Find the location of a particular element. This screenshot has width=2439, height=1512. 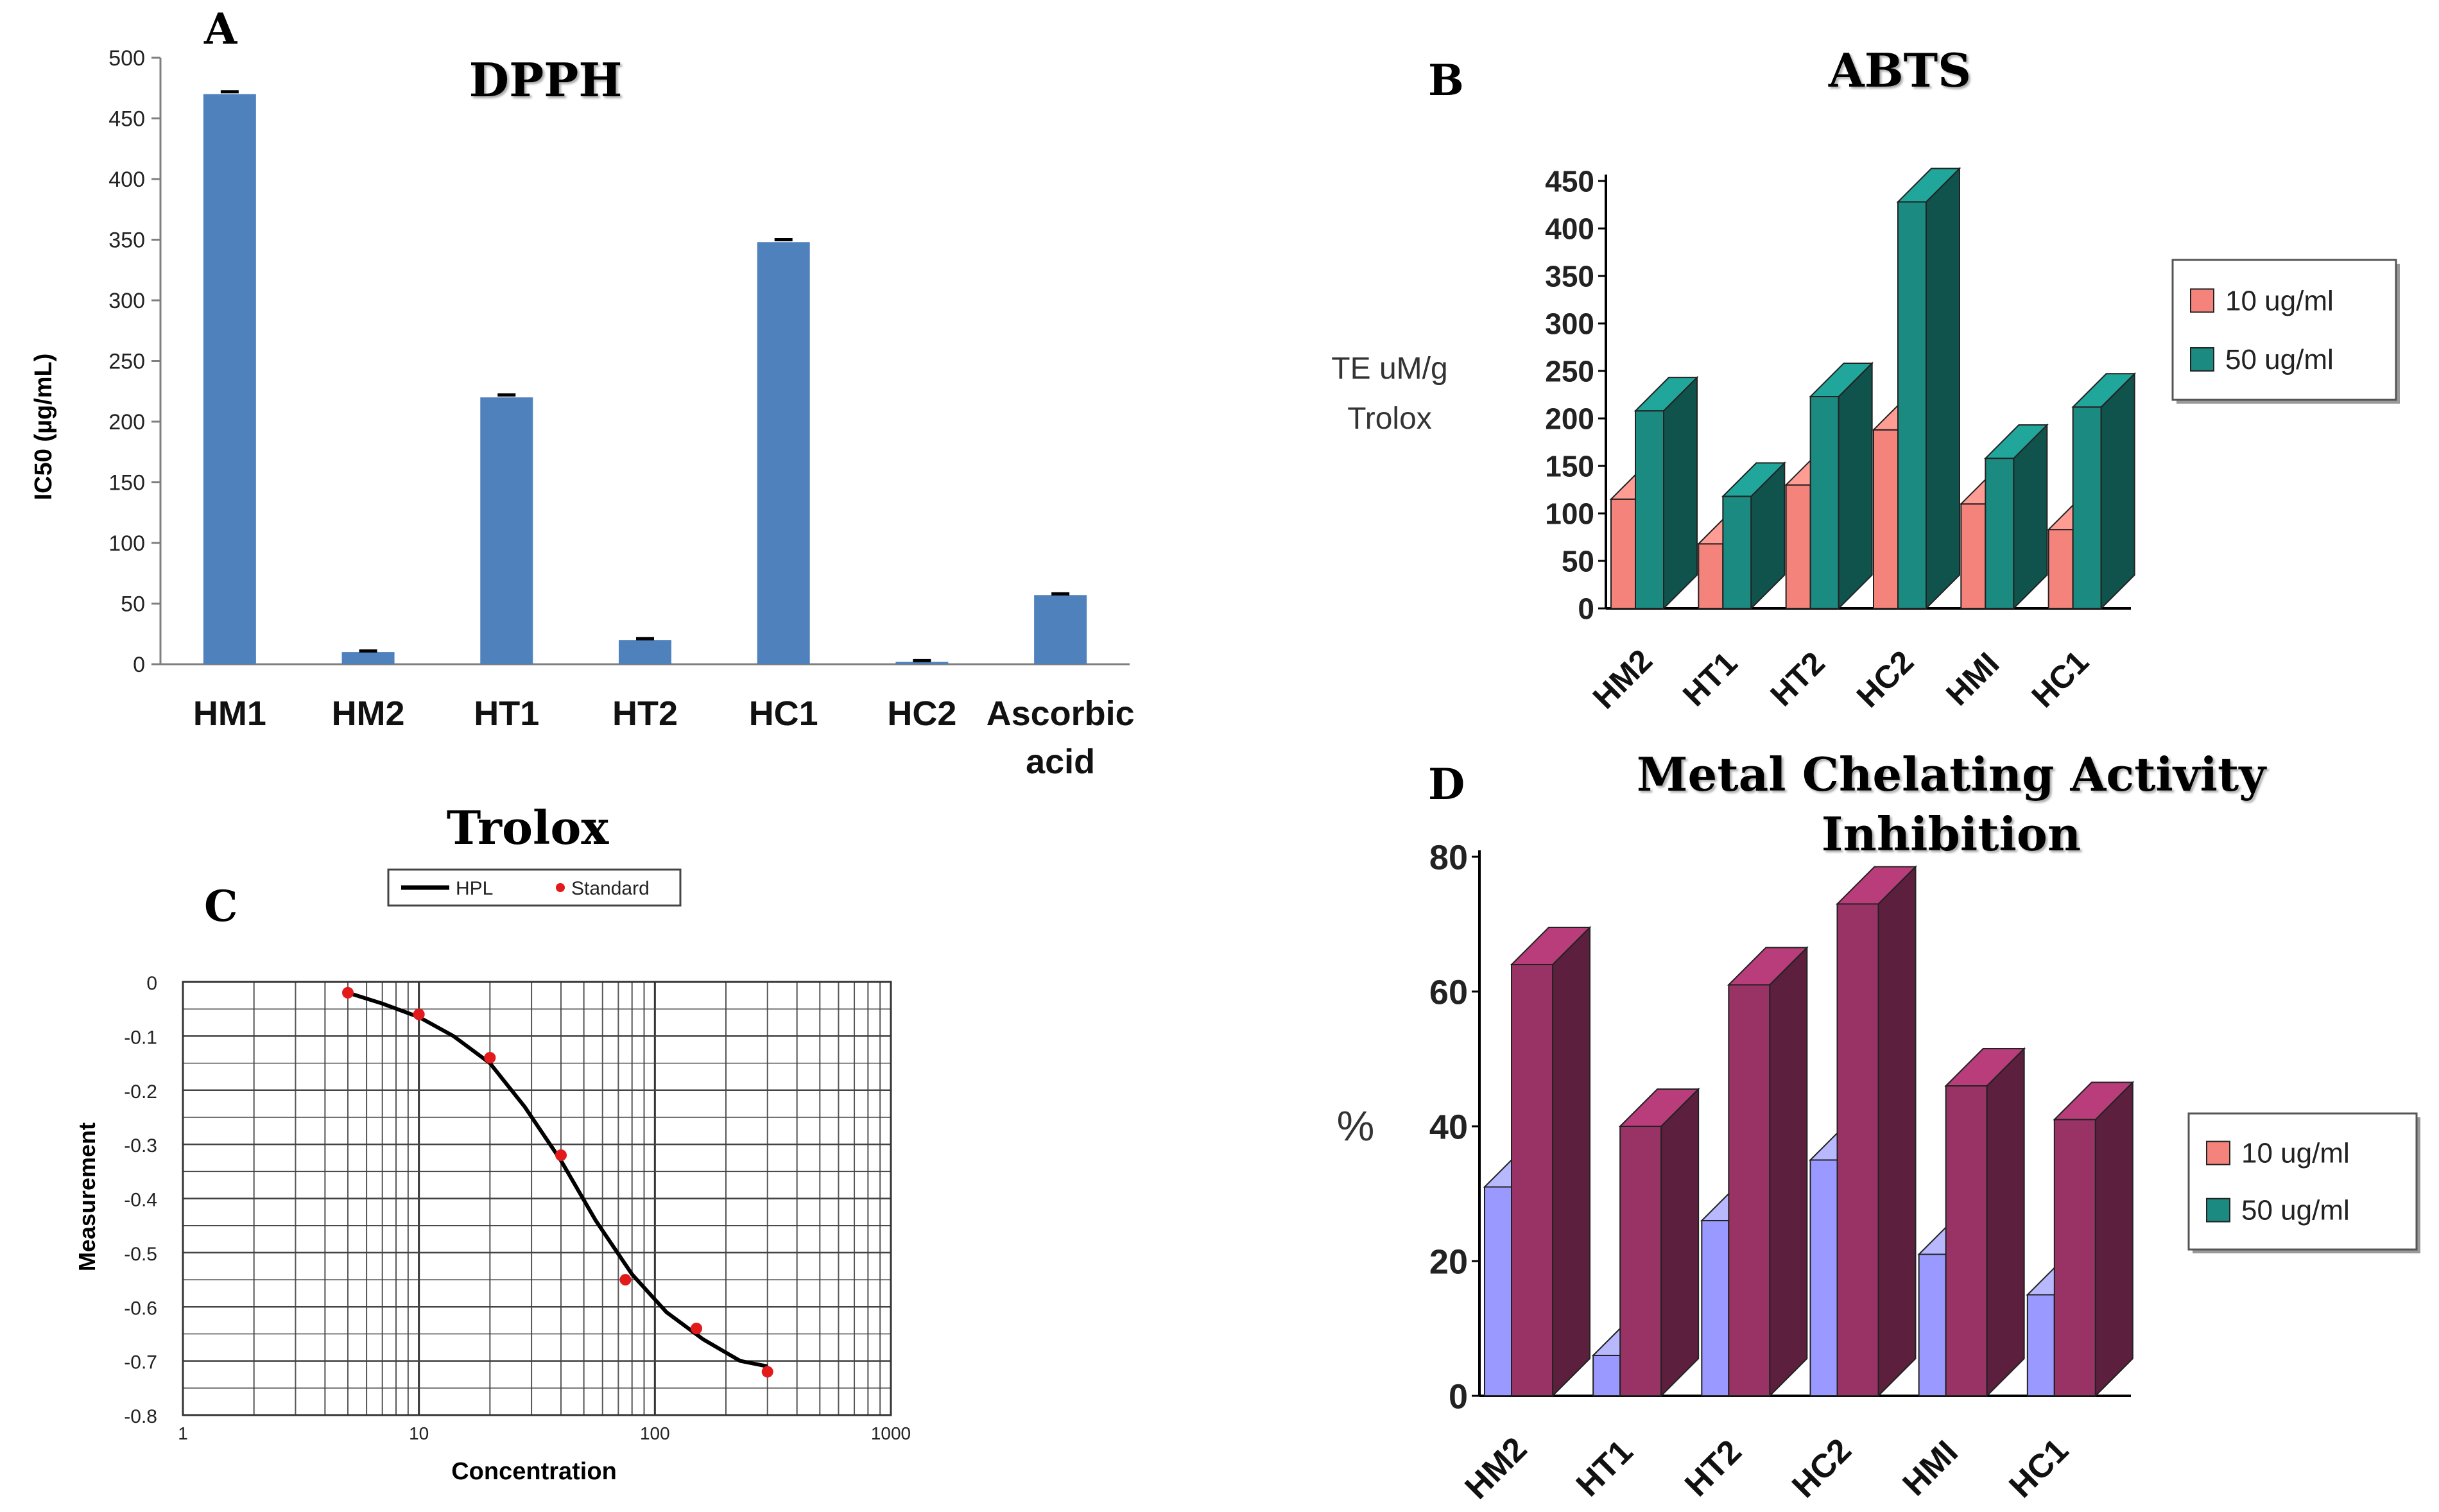

panel-d-bar-hmi-50-side is located at coordinates (2005, 1222).